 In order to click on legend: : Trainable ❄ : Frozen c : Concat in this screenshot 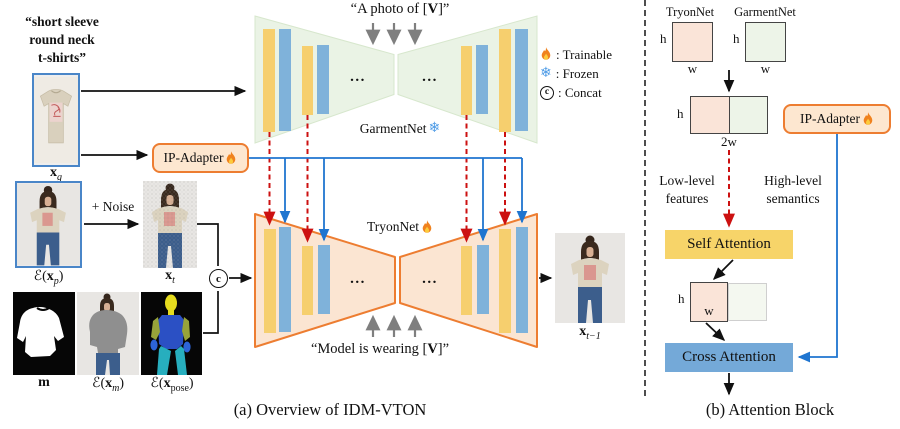, I will do `click(576, 73)`.